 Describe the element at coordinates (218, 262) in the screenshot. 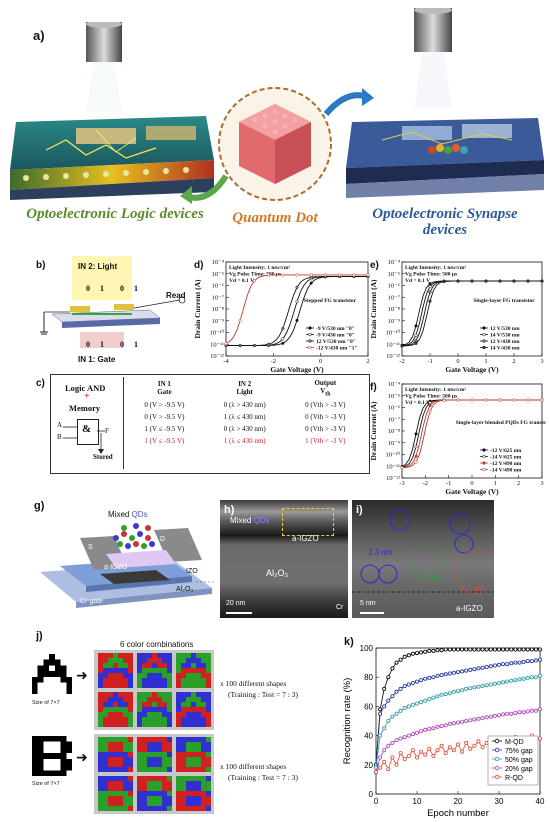

I see `y-tick-label: 10⁻⁴` at that location.